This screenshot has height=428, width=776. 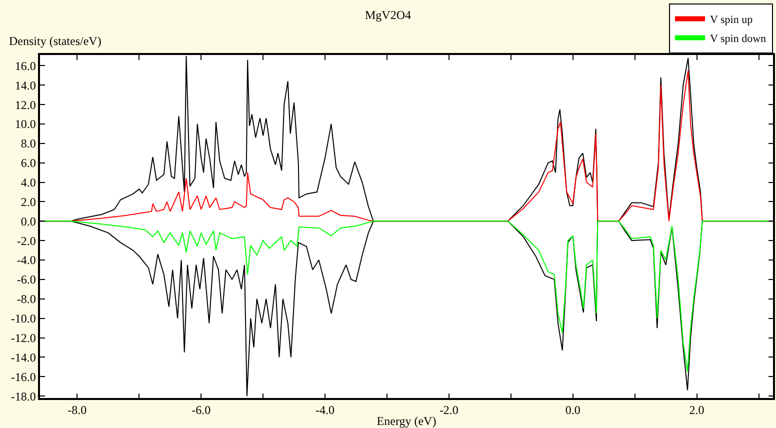 I want to click on y-tick-label: -14.0, so click(x=23, y=357).